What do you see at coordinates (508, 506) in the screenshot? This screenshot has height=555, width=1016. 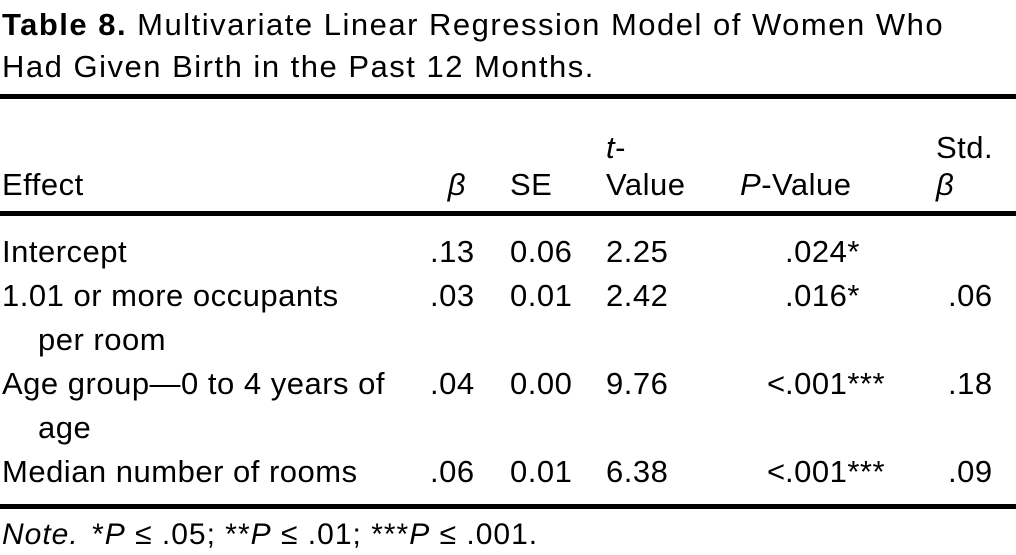 I see `bottom-rule-divider` at bounding box center [508, 506].